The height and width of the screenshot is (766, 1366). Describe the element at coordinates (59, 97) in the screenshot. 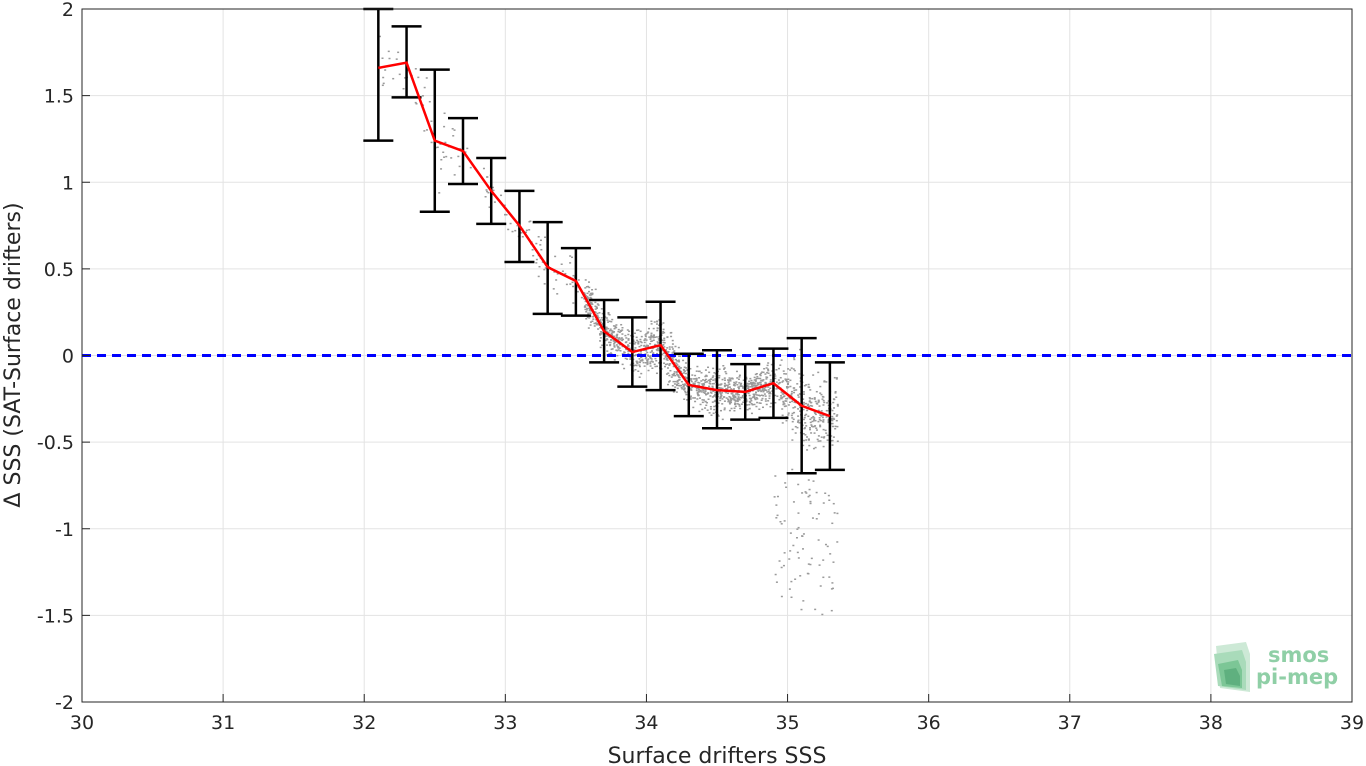

I see `y-tick-label: 1.5` at that location.